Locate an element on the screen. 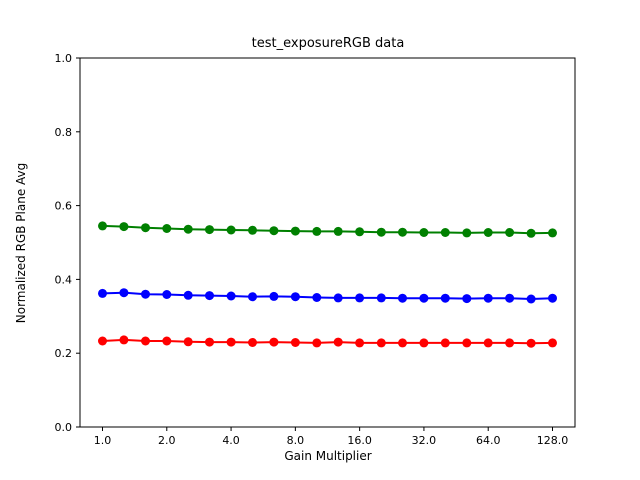  series-line-red is located at coordinates (327, 341).